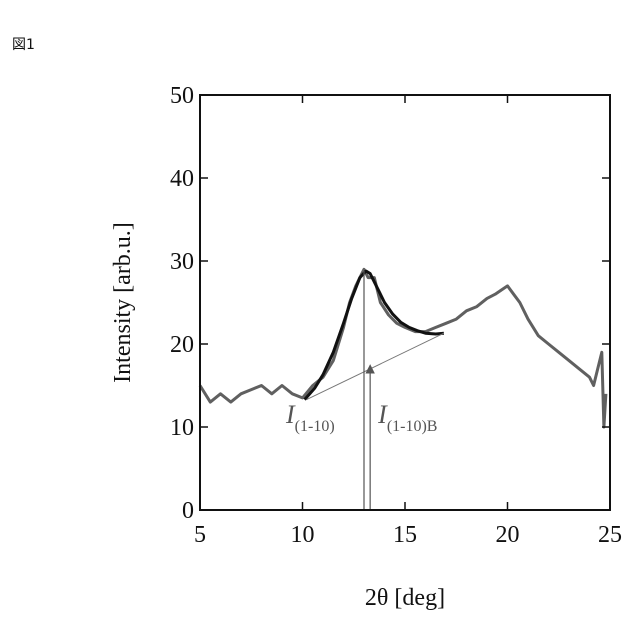 This screenshot has height=640, width=640. I want to click on annotation-subscript: (1-10)B, so click(412, 426).